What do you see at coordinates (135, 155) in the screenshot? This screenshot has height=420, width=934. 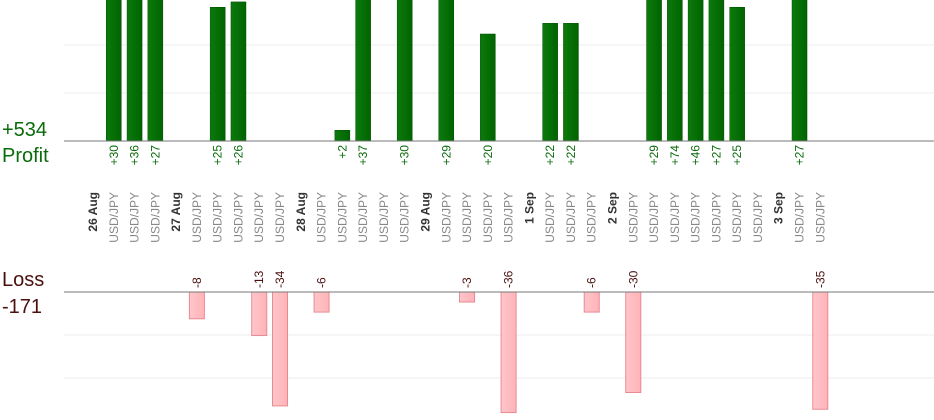 I see `profit-value-label: +36` at bounding box center [135, 155].